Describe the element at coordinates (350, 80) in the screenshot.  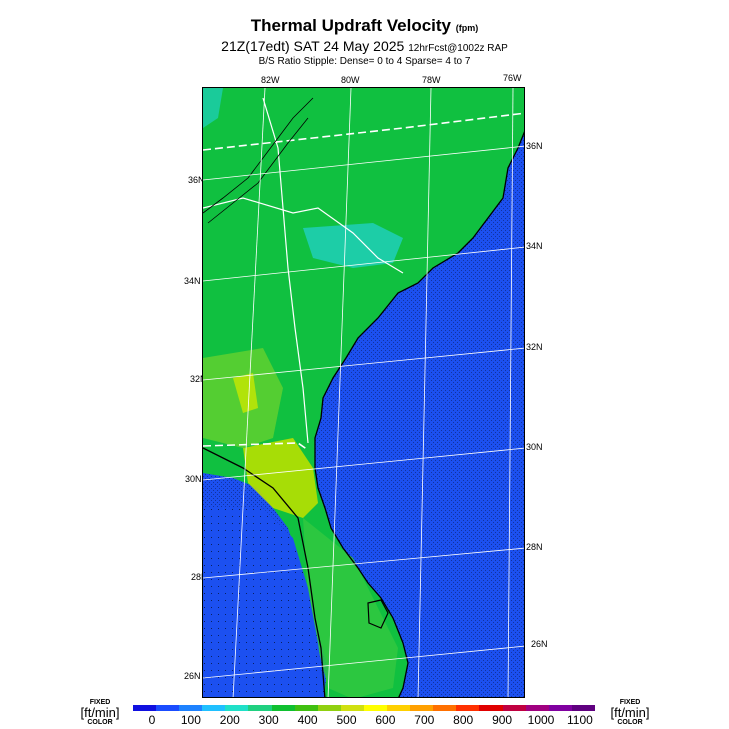
I see `lon-label: 80W` at that location.